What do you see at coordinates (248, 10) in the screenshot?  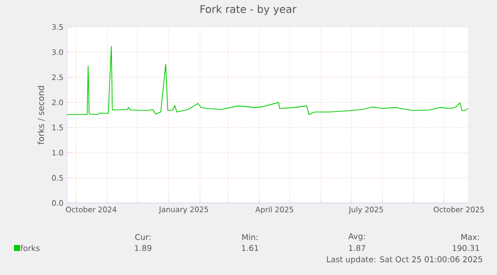 I see `chart-title: Fork rate - by year` at bounding box center [248, 10].